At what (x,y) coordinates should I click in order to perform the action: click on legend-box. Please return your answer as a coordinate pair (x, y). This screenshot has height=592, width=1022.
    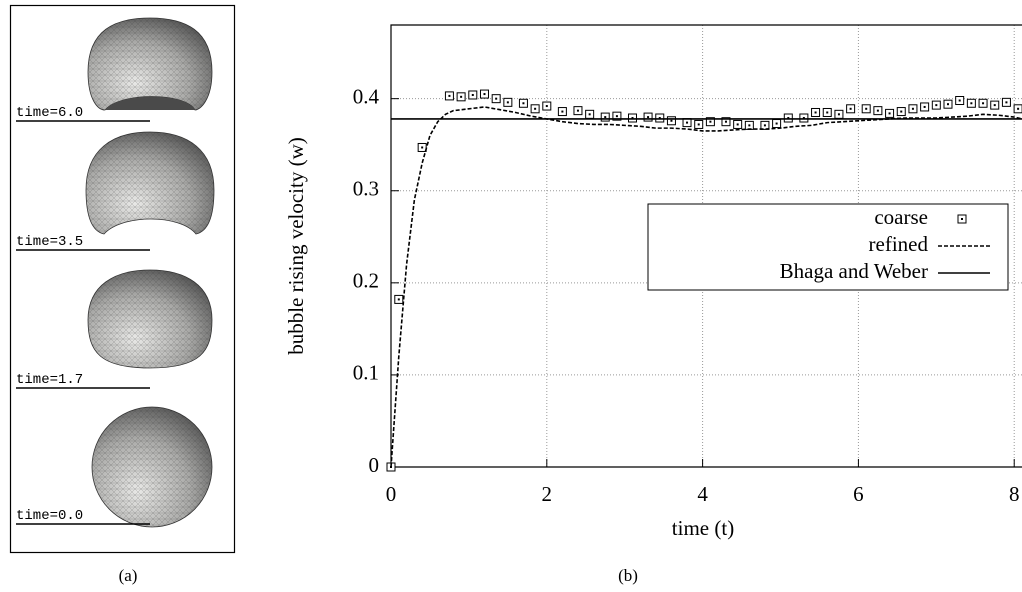
    Looking at the image, I should click on (828, 247).